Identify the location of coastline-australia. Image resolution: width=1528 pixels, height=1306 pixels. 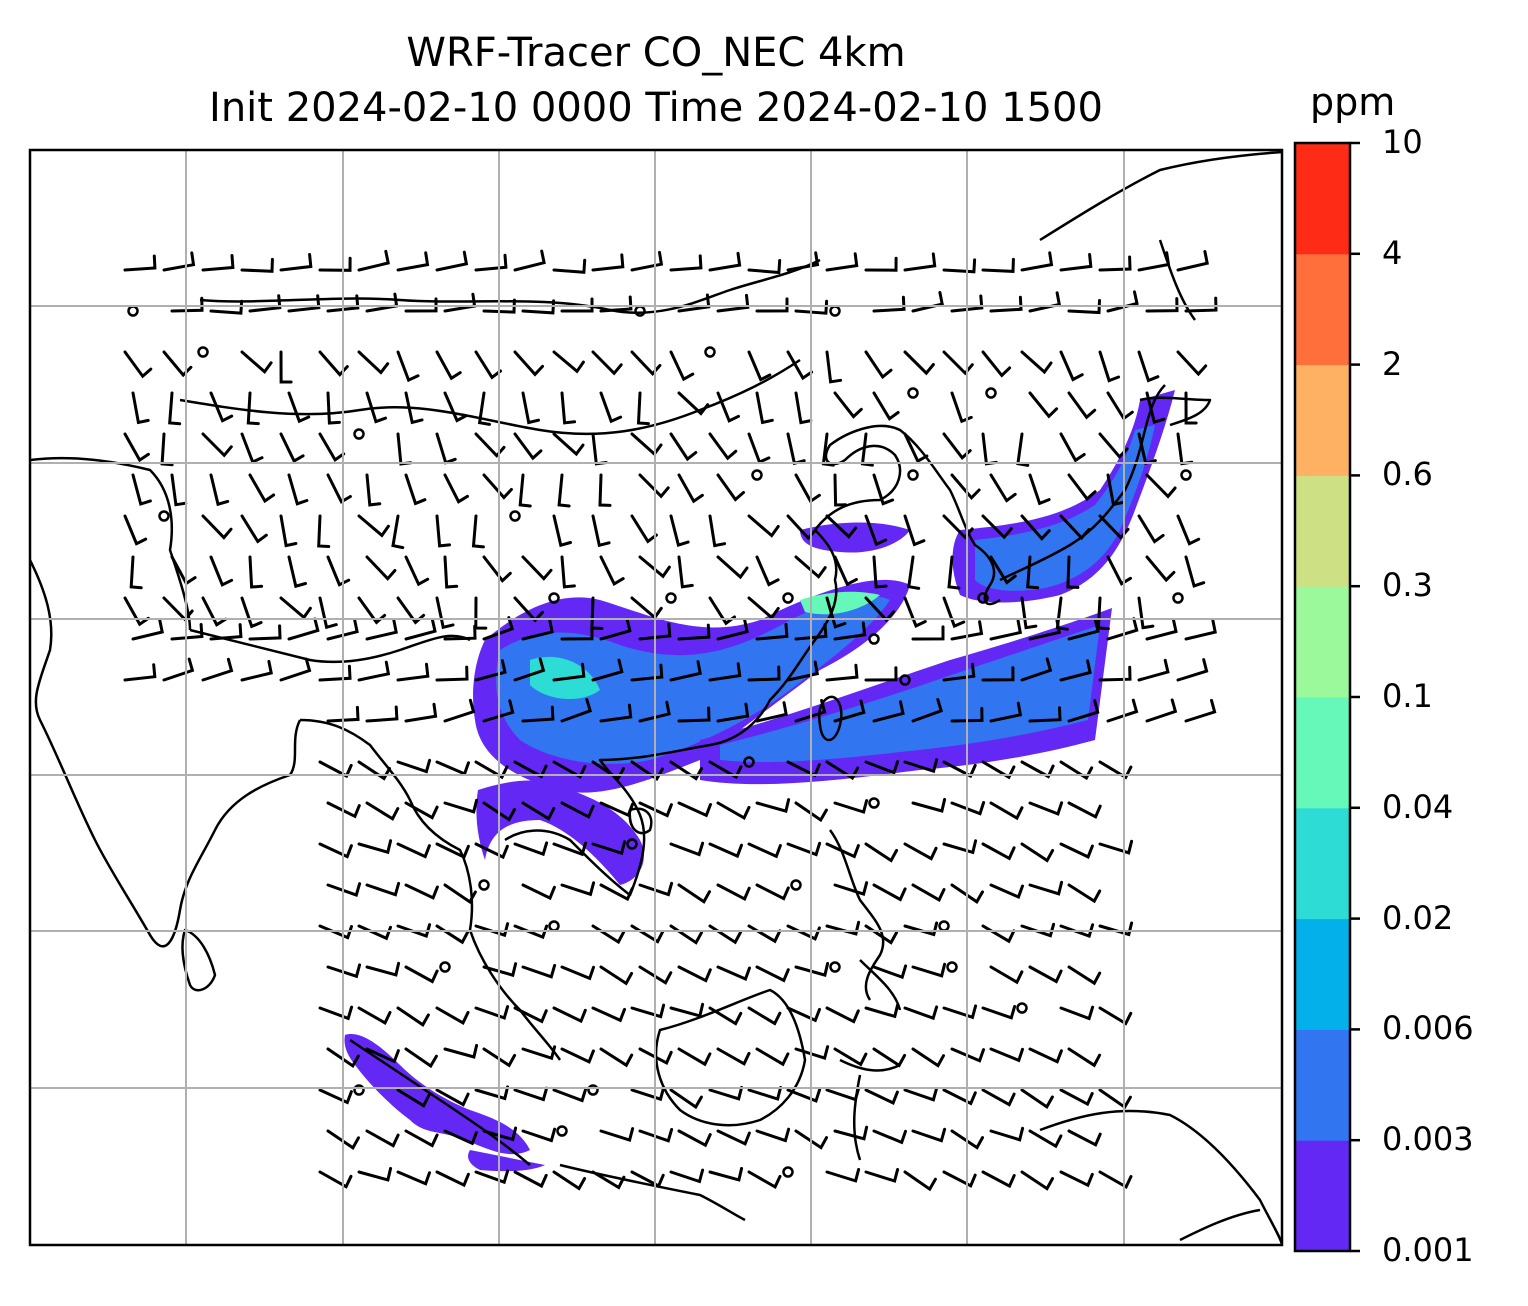
(1220, 1225).